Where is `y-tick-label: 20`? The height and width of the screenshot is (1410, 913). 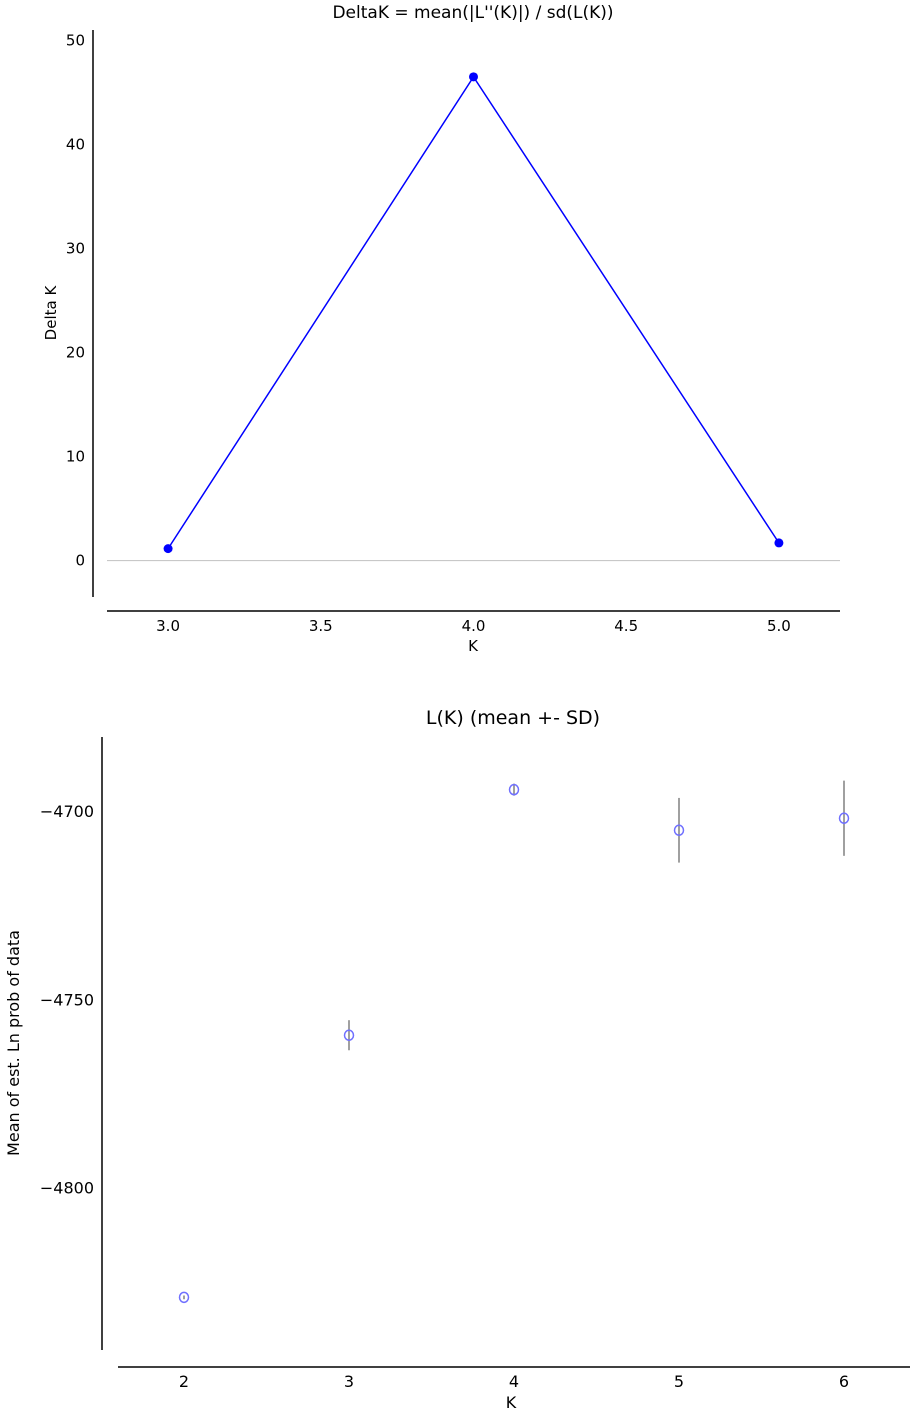
y-tick-label: 20 is located at coordinates (75, 353).